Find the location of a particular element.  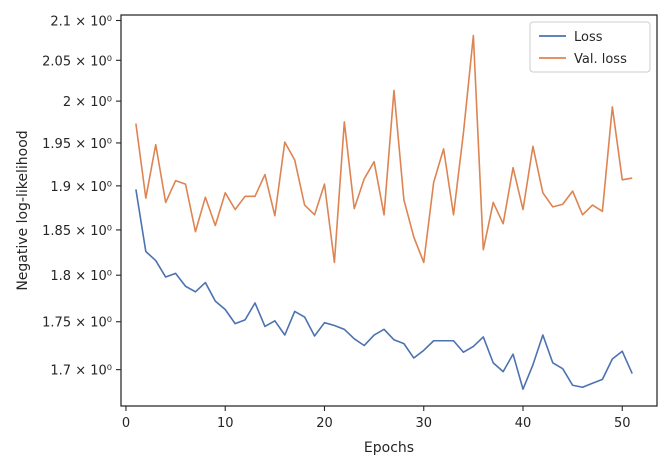

x-axis-ticks: 0 10 20 30 40 50 is located at coordinates (376, 418).